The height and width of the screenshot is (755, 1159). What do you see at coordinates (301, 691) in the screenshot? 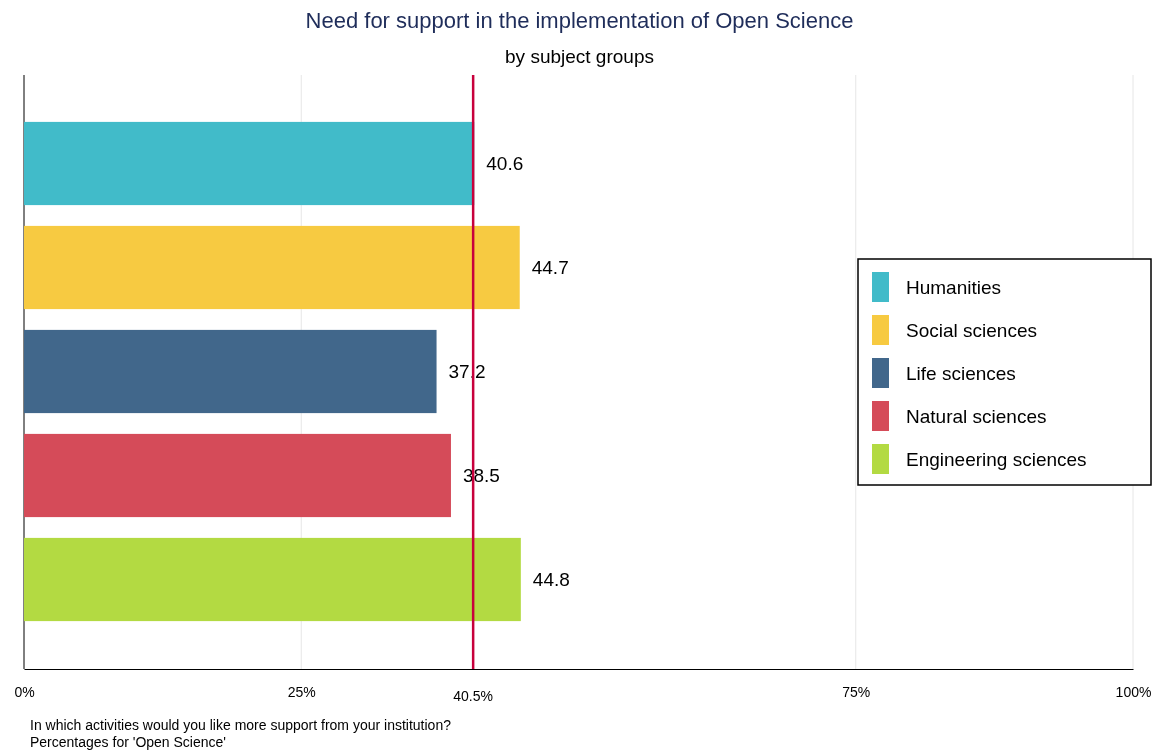
I see `x-tick-label: 25%` at bounding box center [301, 691].